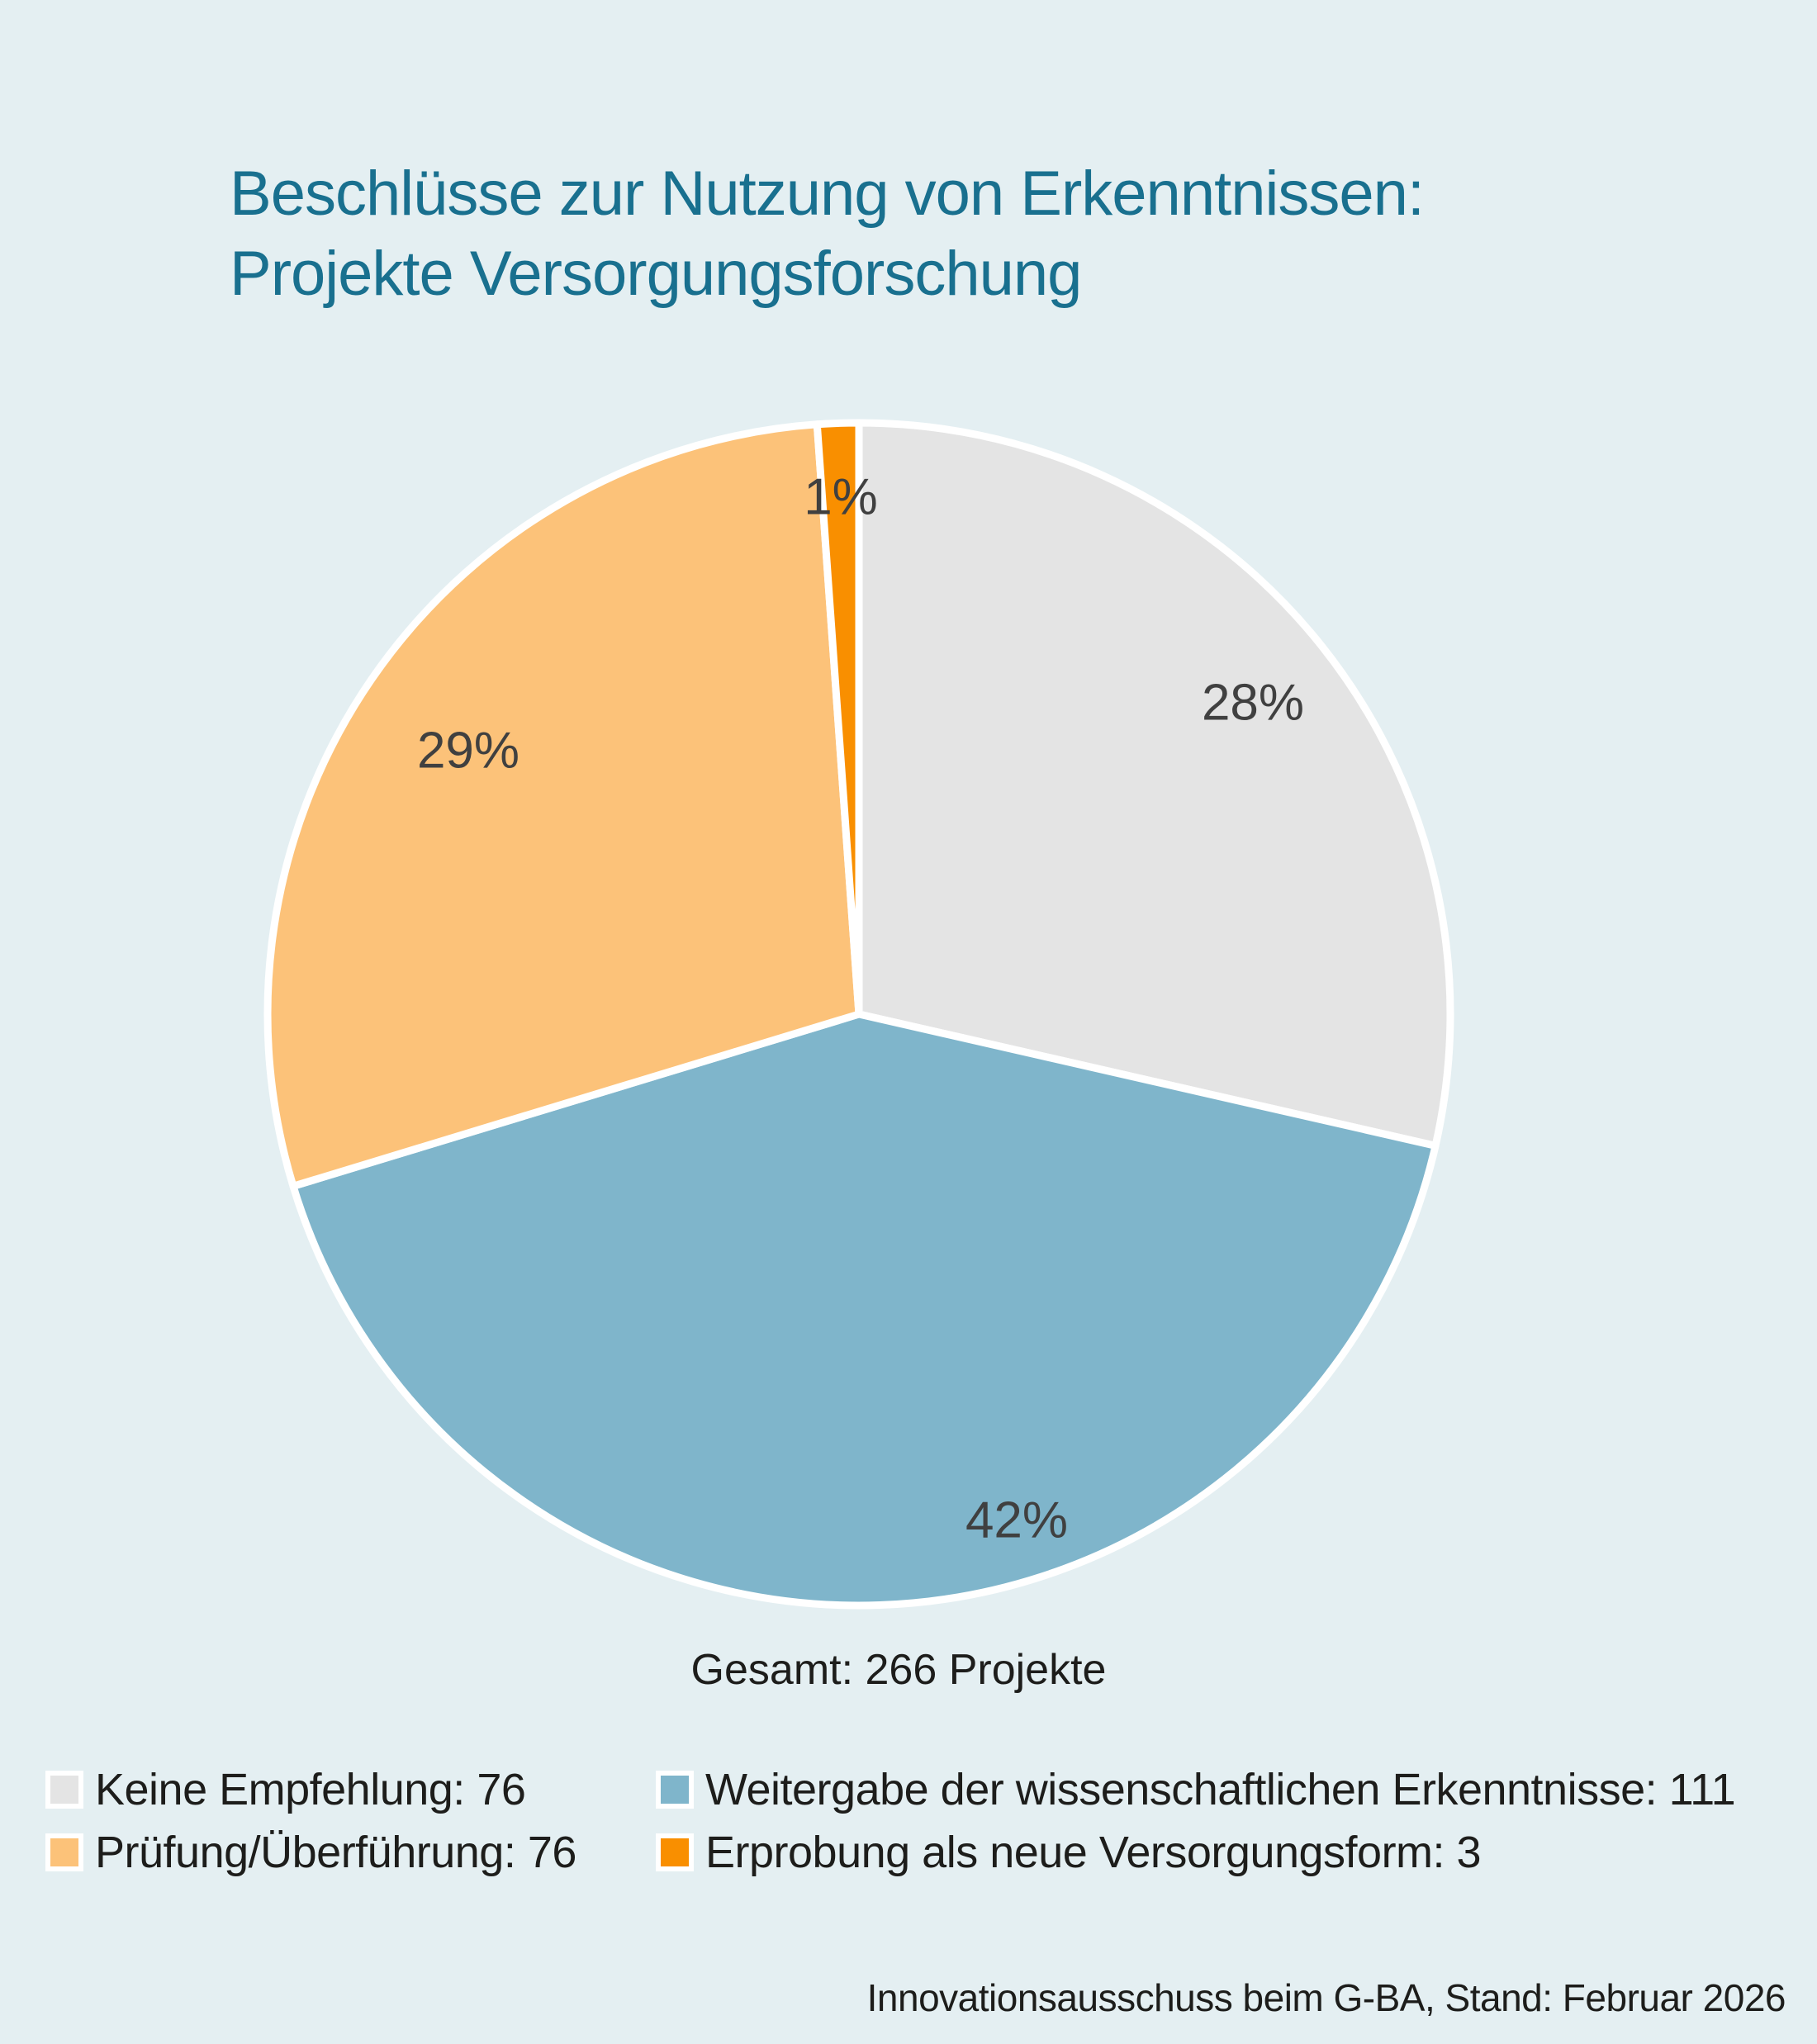 The width and height of the screenshot is (1817, 2044). I want to click on chart-title-line-2: Projekte Versorgungsforschung, so click(656, 274).